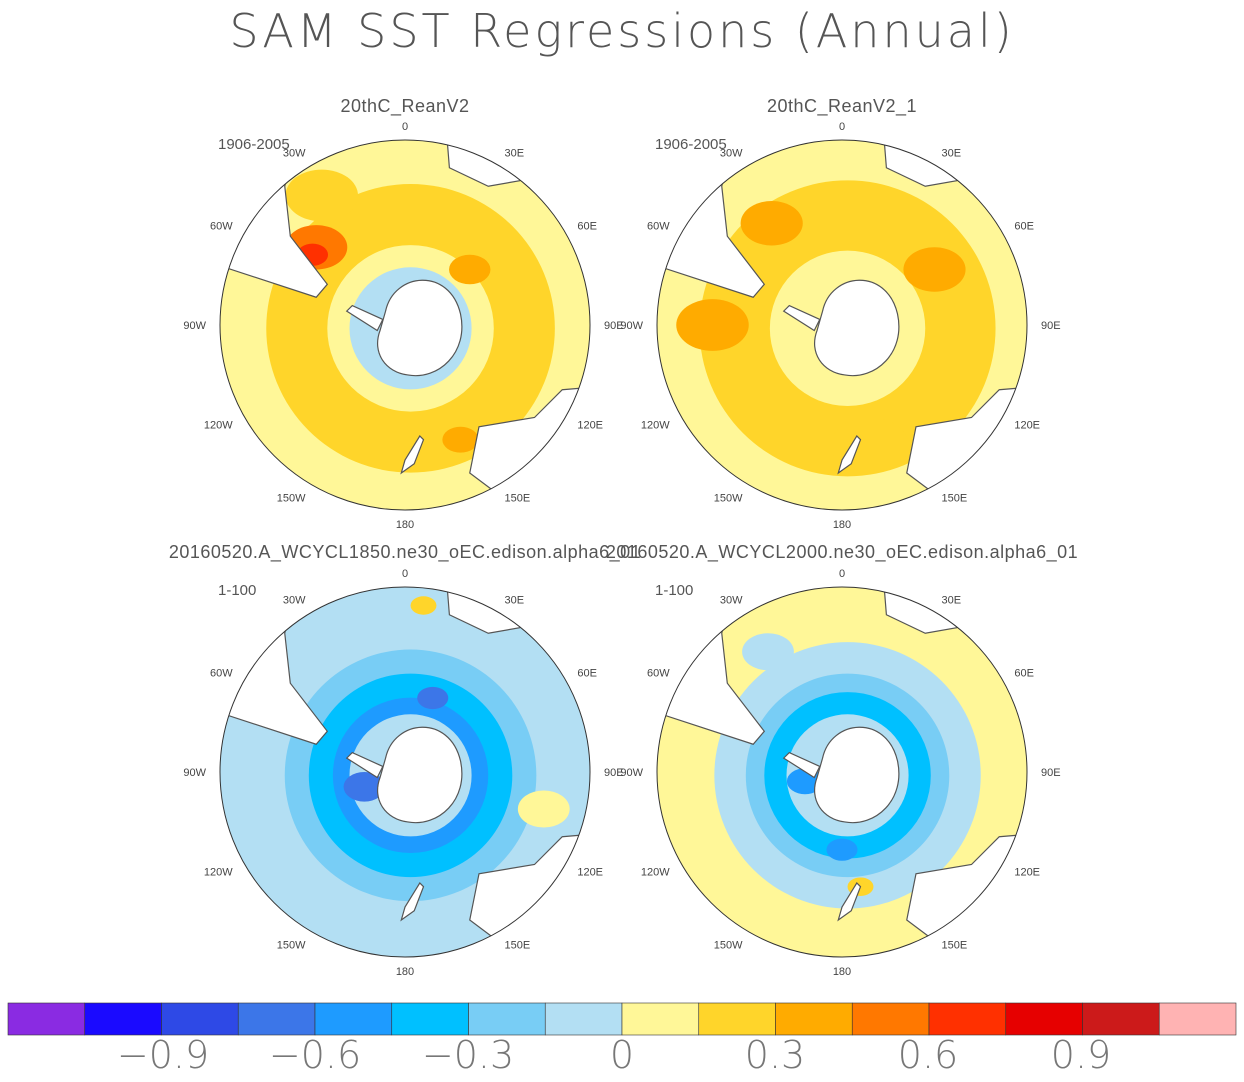 The image size is (1244, 1082). Describe the element at coordinates (775, 1055) in the screenshot. I see `colorbar-tick-label: 0.3` at that location.